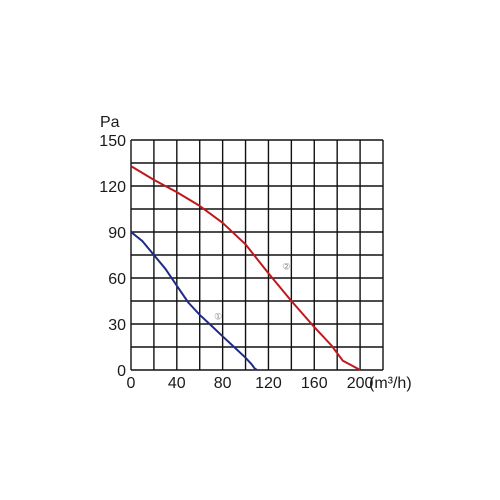  Describe the element at coordinates (112, 187) in the screenshot. I see `y-tick-label: 120` at that location.